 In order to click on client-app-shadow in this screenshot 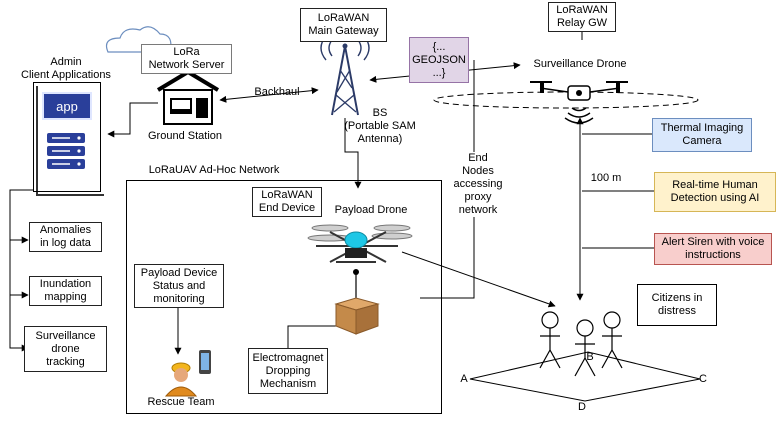, I will do `click(70, 141)`.